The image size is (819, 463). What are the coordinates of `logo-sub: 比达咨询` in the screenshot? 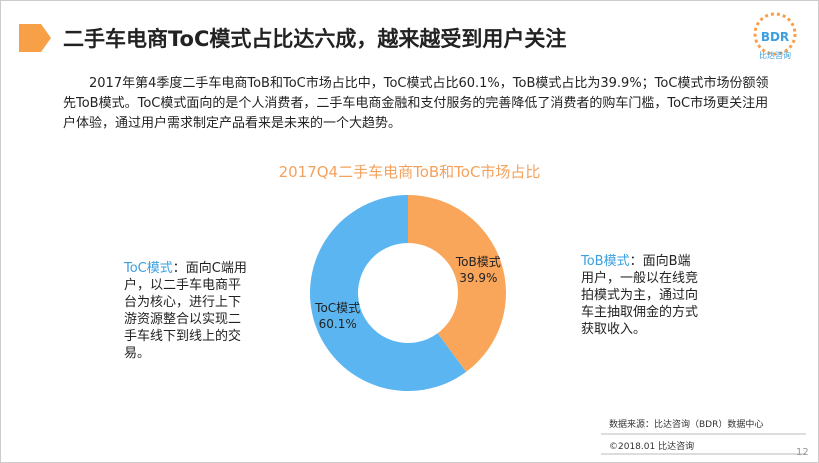 It's located at (775, 55).